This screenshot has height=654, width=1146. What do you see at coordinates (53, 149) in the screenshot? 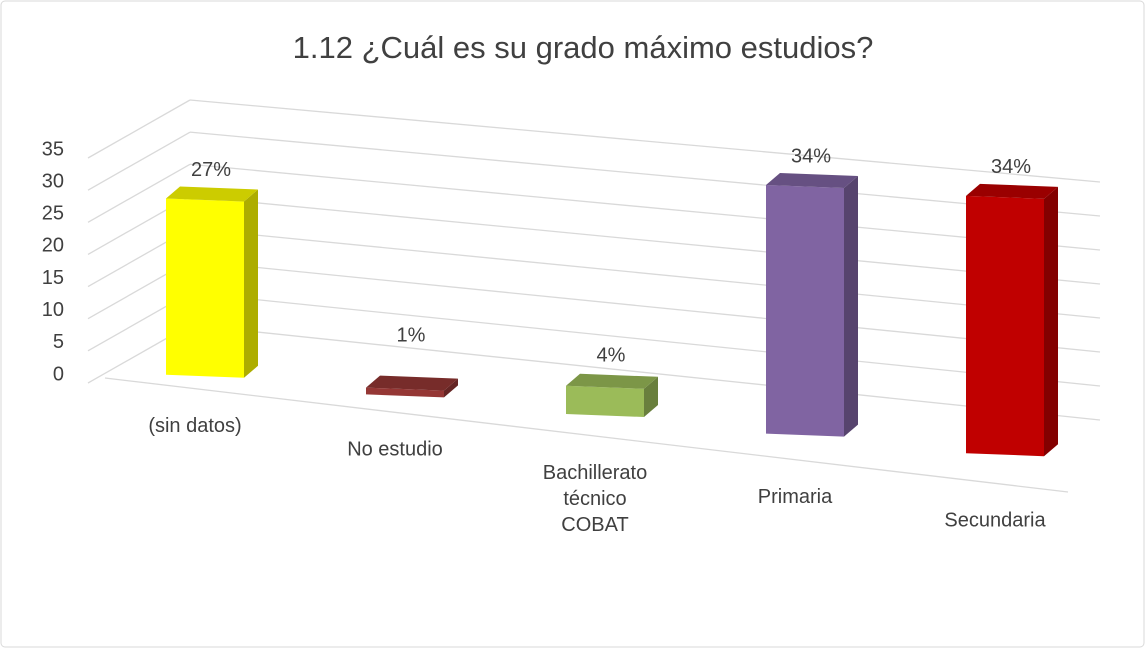
I see `y-tick-label: 35` at bounding box center [53, 149].